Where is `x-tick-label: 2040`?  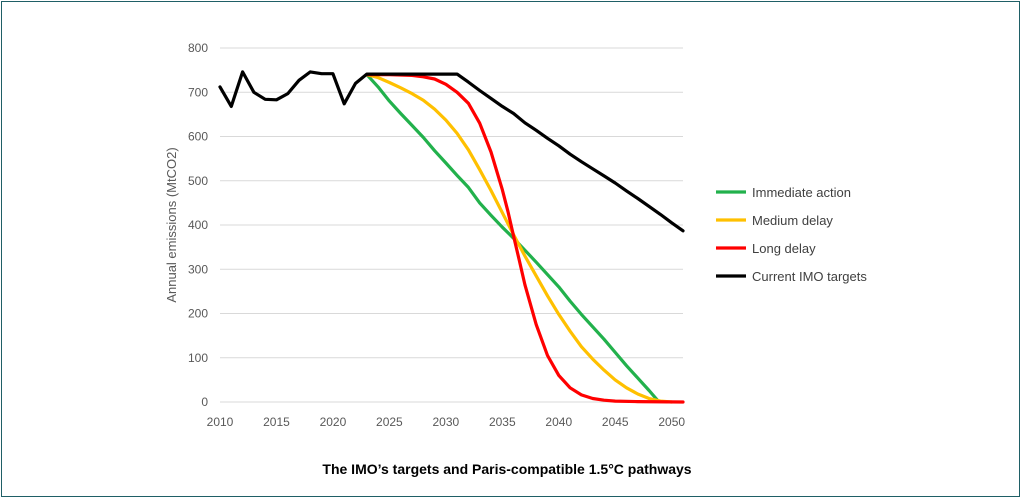
x-tick-label: 2040 is located at coordinates (558, 422).